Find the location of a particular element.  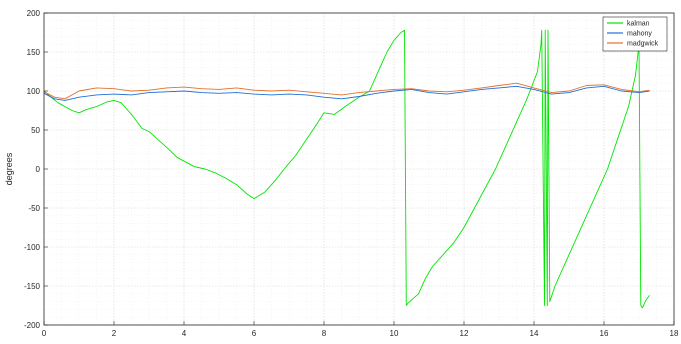

legend: kalman mahony madgwick is located at coordinates (635, 34).